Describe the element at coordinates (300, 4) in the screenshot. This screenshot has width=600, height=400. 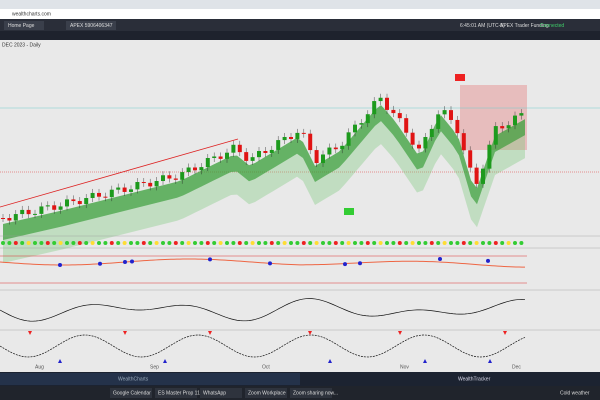
I see `tab-strip` at that location.